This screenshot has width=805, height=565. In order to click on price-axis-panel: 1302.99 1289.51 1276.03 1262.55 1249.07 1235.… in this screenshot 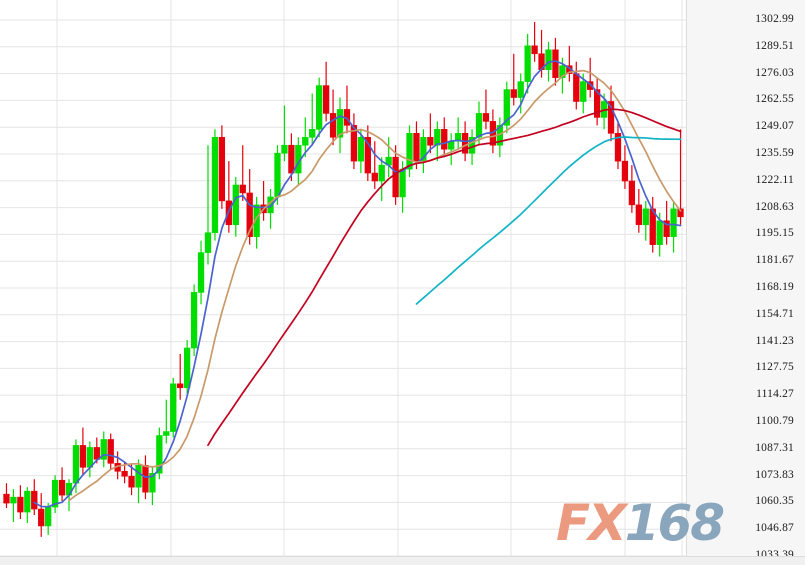, I will do `click(745, 280)`.